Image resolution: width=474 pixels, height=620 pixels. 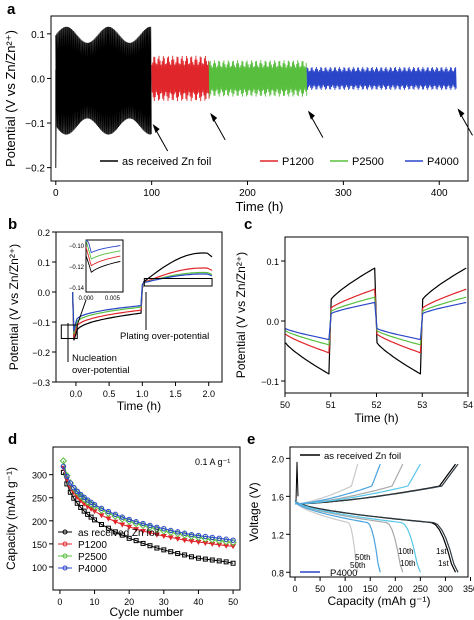 What do you see at coordinates (56, 112) in the screenshot?
I see `initial-spike-a` at bounding box center [56, 112].